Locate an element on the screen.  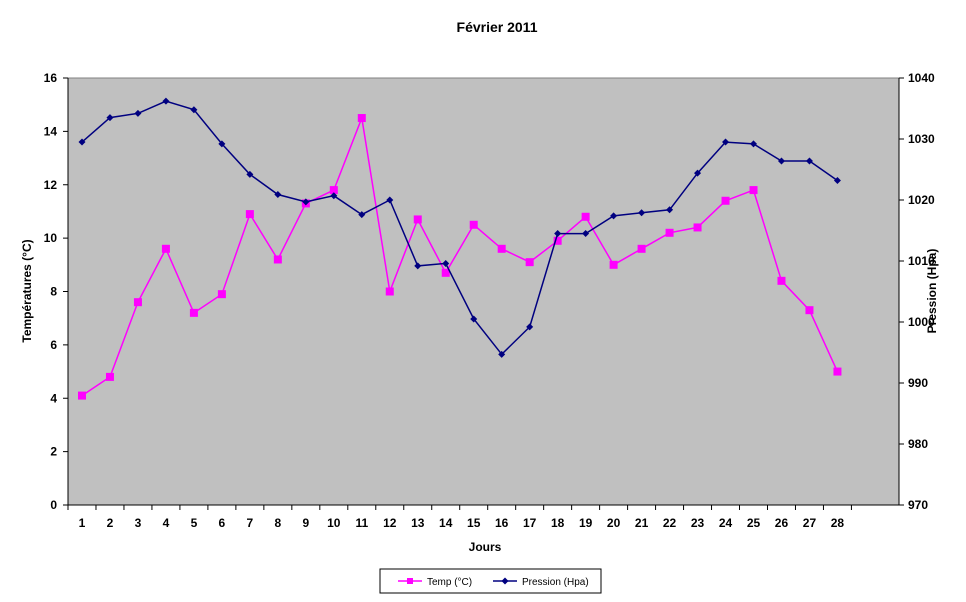
left-tick-label: 16 is located at coordinates (51, 78).